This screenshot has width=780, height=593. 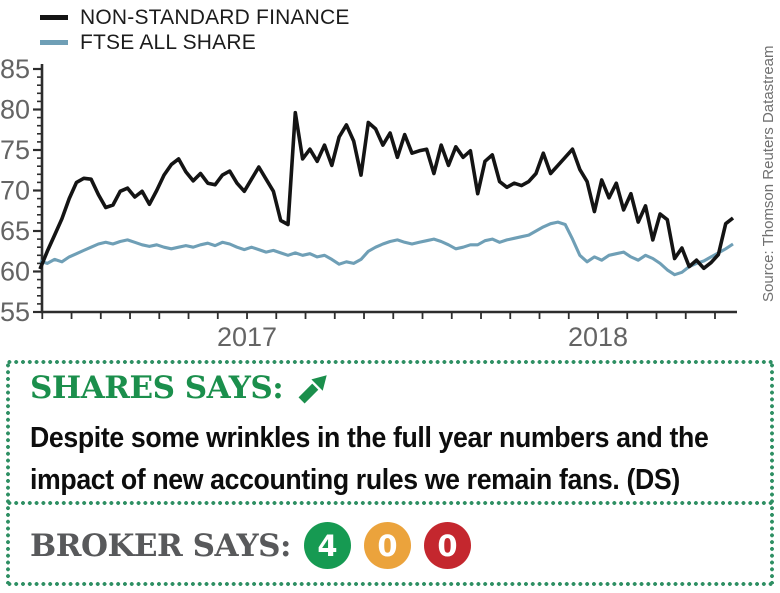 I want to click on dotted-border-bottom, so click(x=390, y=584).